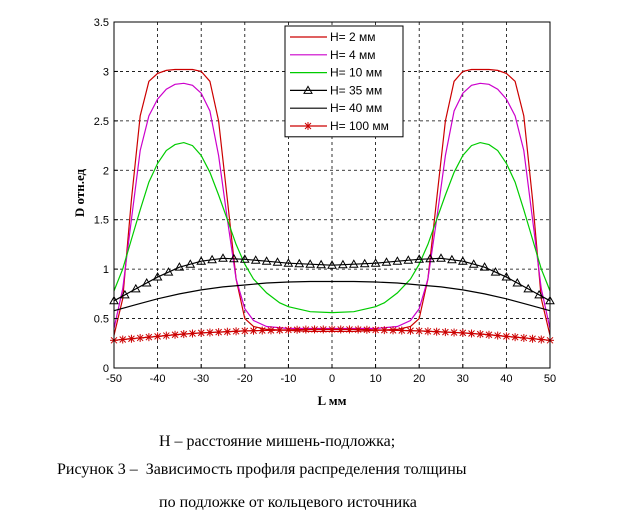  I want to click on x-tick-label: 20, so click(419, 379).